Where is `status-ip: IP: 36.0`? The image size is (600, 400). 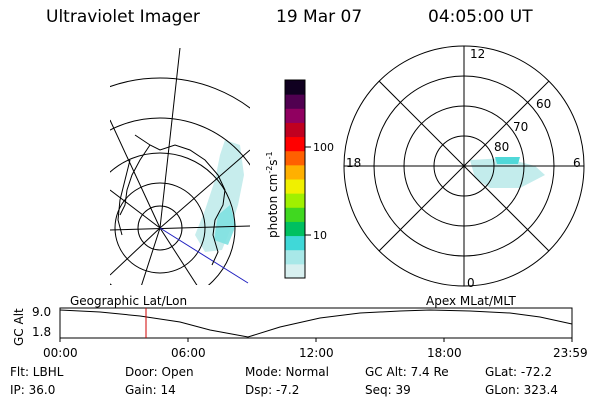 status-ip: IP: 36.0 is located at coordinates (33, 390).